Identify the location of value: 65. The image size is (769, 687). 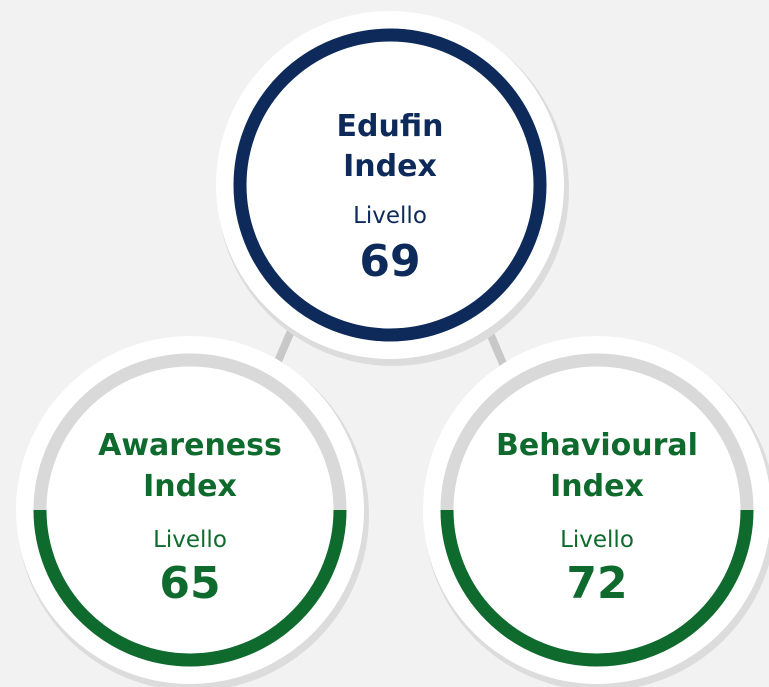
(189, 583).